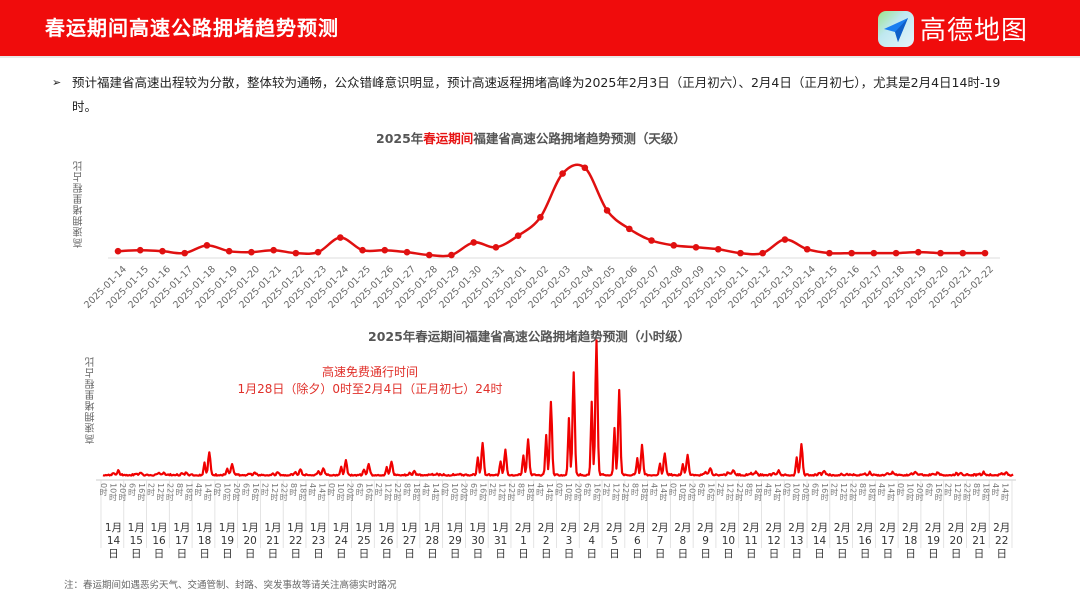  What do you see at coordinates (182, 541) in the screenshot?
I see `hourly-day-label: 1月 17日` at bounding box center [182, 541].